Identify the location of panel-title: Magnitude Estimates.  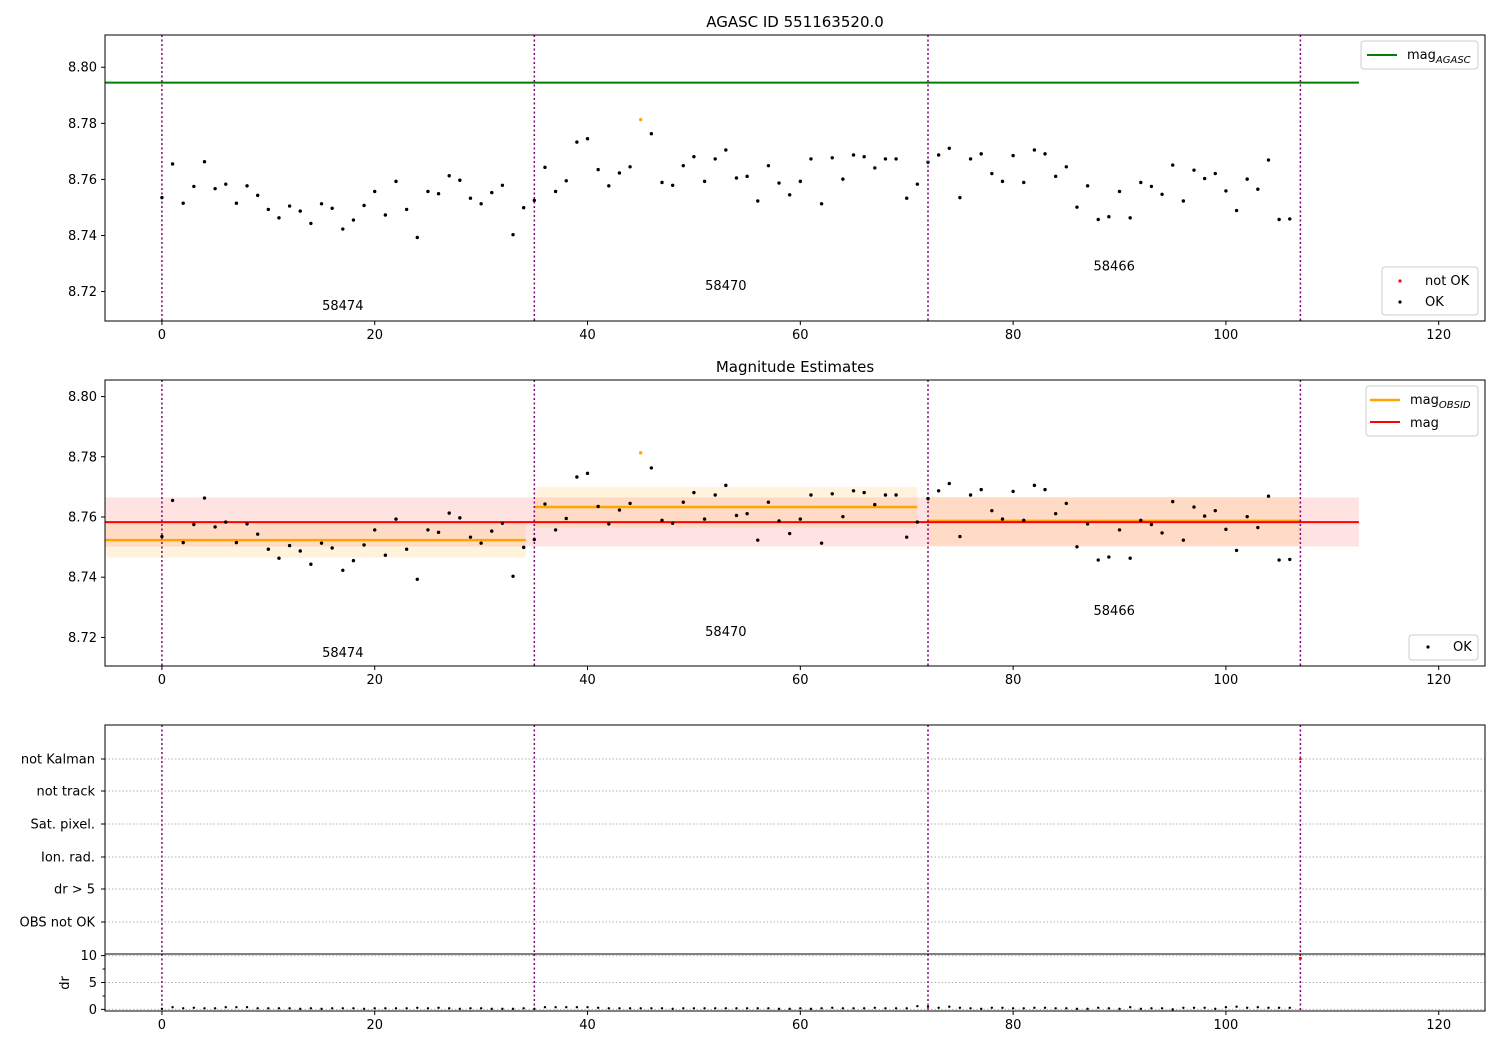
(795, 367).